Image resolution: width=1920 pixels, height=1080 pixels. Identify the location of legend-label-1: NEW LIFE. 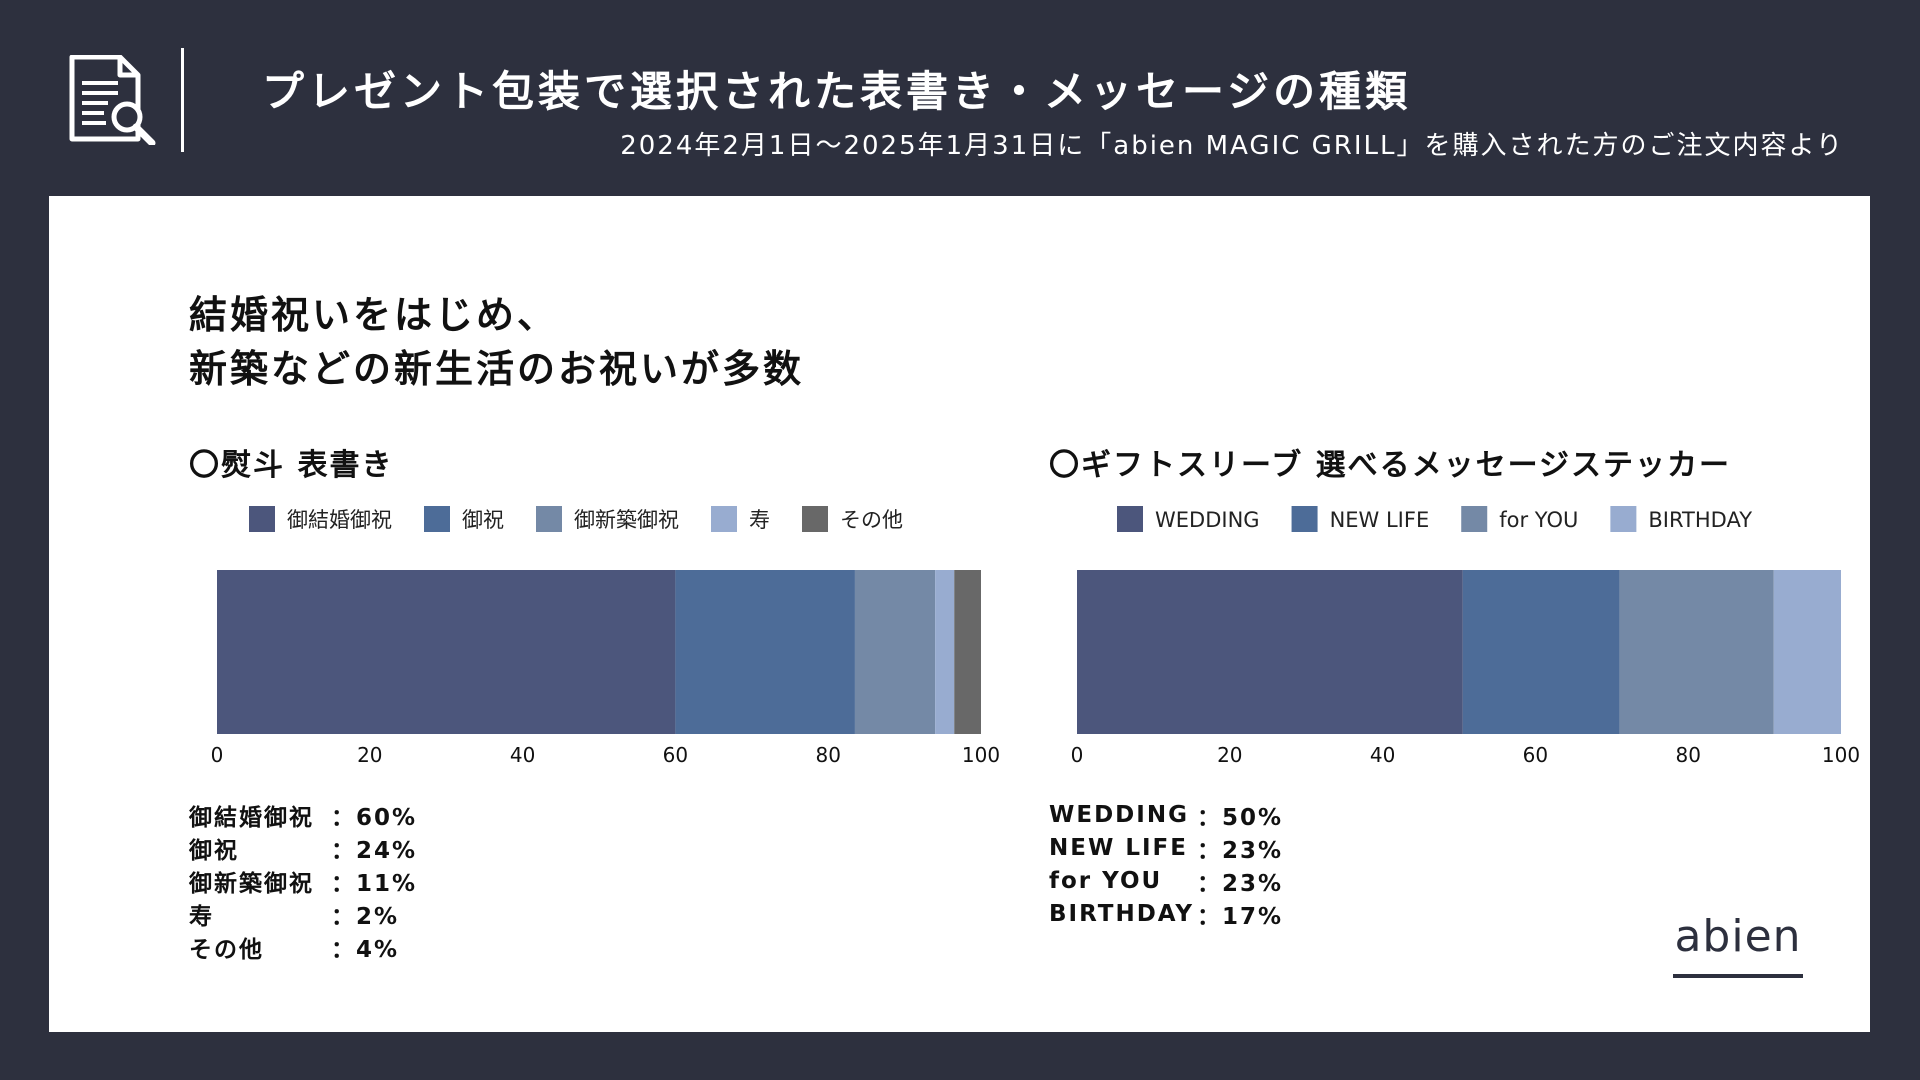
(1380, 520).